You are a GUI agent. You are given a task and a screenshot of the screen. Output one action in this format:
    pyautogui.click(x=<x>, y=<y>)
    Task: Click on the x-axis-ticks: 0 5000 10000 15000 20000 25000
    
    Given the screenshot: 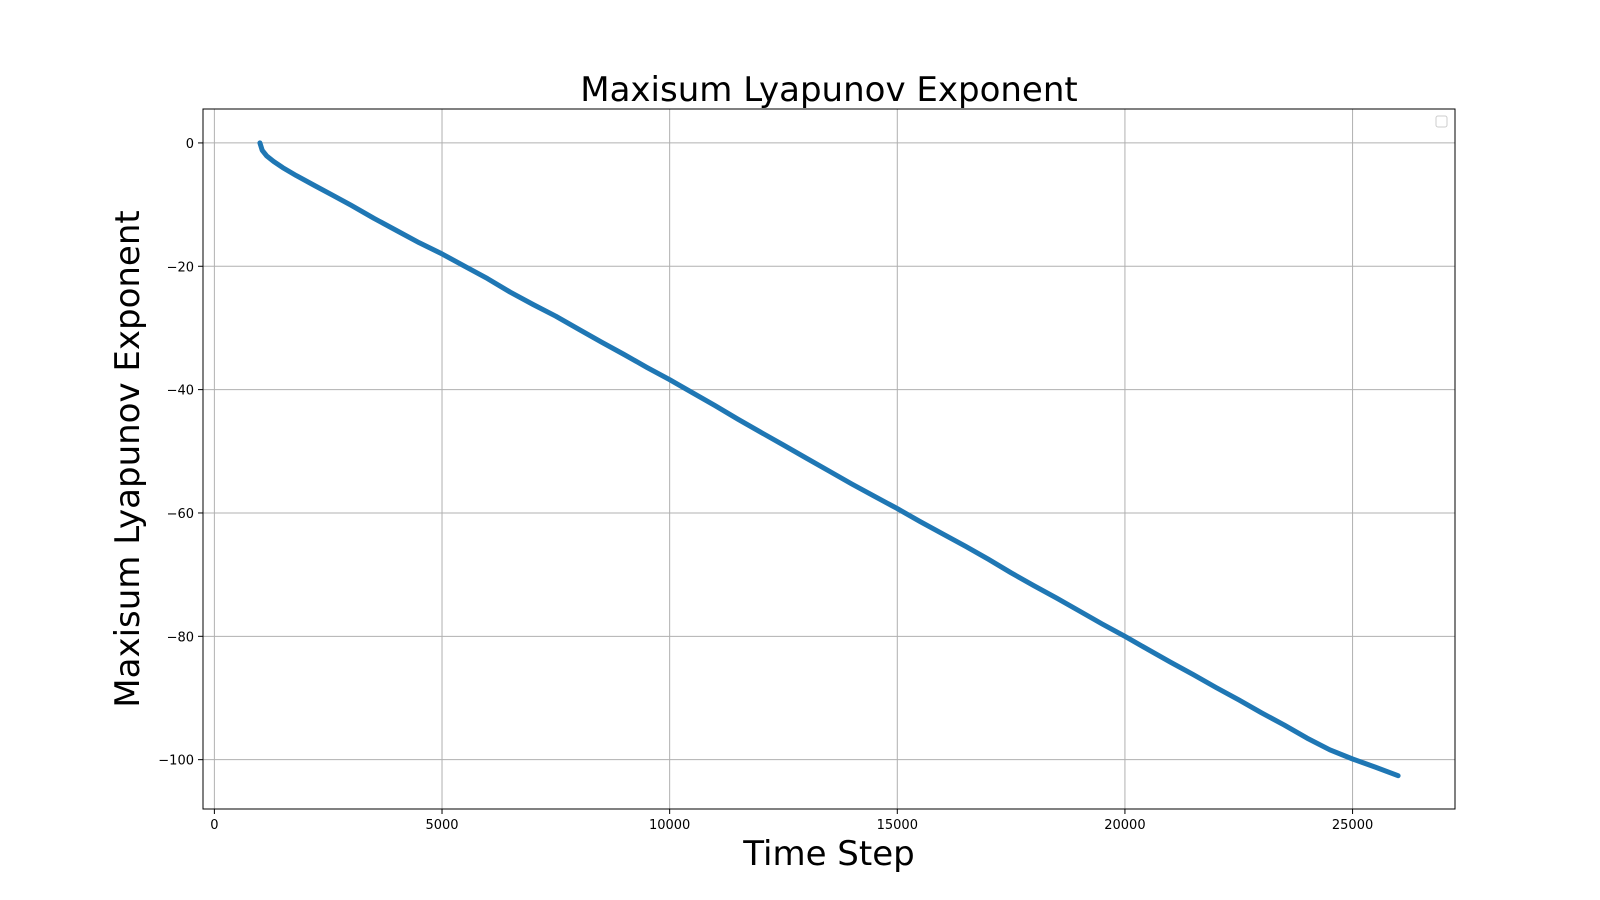 What is the action you would take?
    pyautogui.click(x=791, y=821)
    